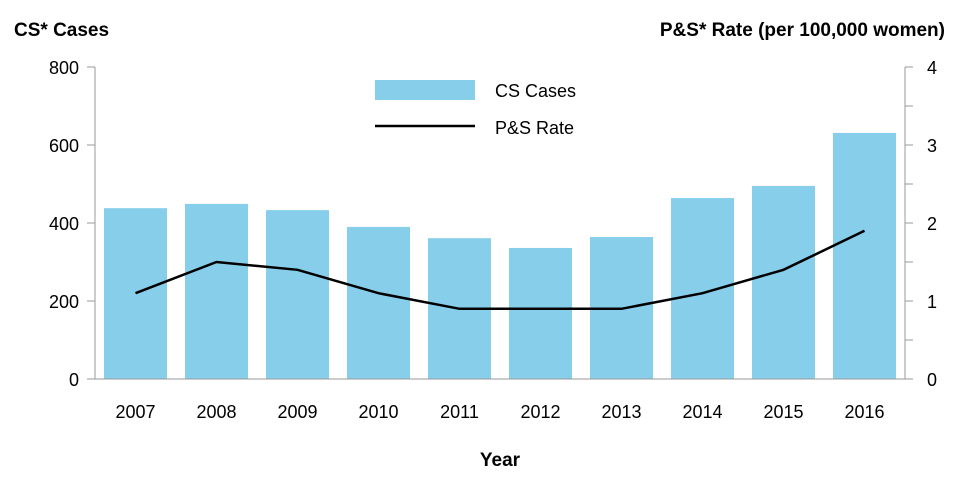 The width and height of the screenshot is (960, 499). What do you see at coordinates (459, 412) in the screenshot?
I see `x-tick-label: 2011` at bounding box center [459, 412].